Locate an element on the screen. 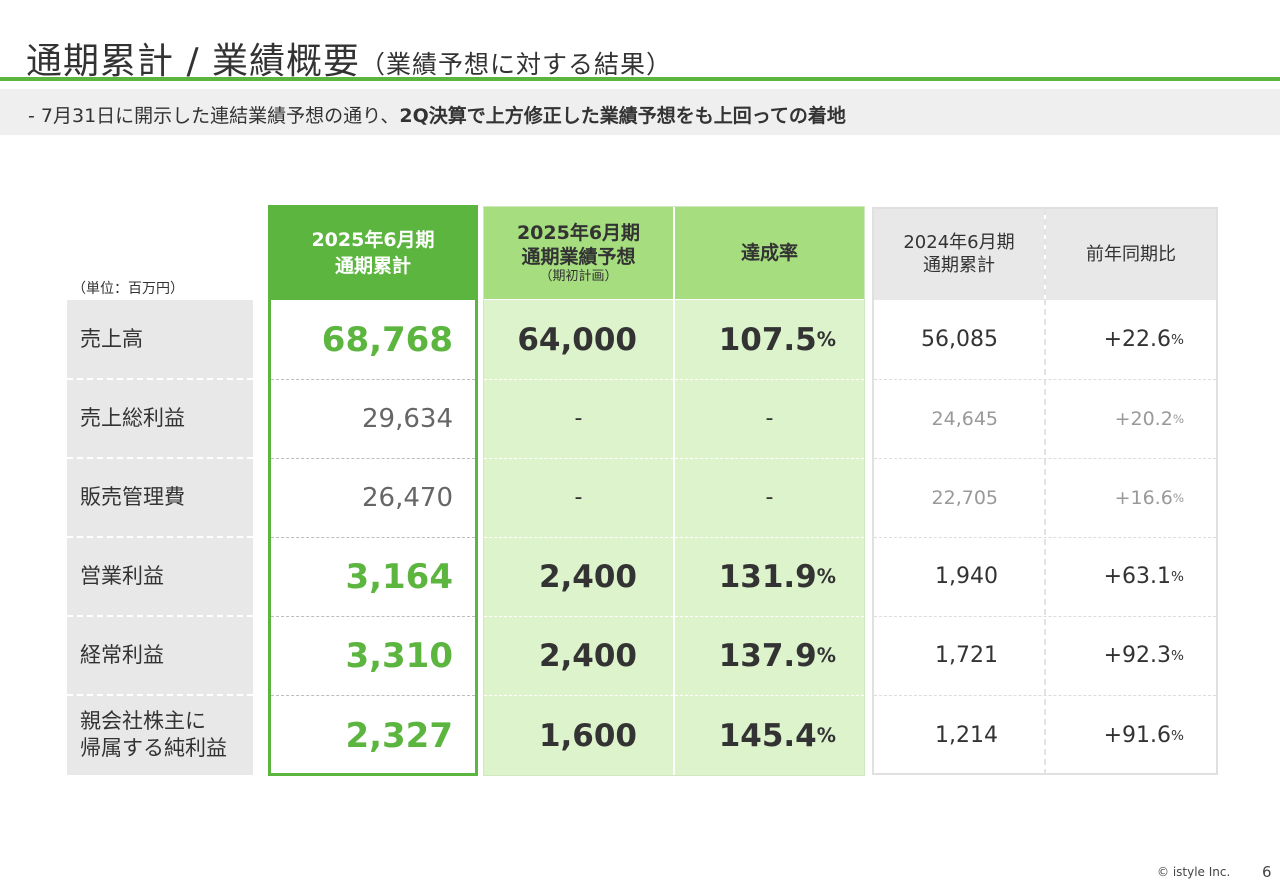 The height and width of the screenshot is (886, 1280). row-label-ordinary-profit: 経常利益 is located at coordinates (160, 655).